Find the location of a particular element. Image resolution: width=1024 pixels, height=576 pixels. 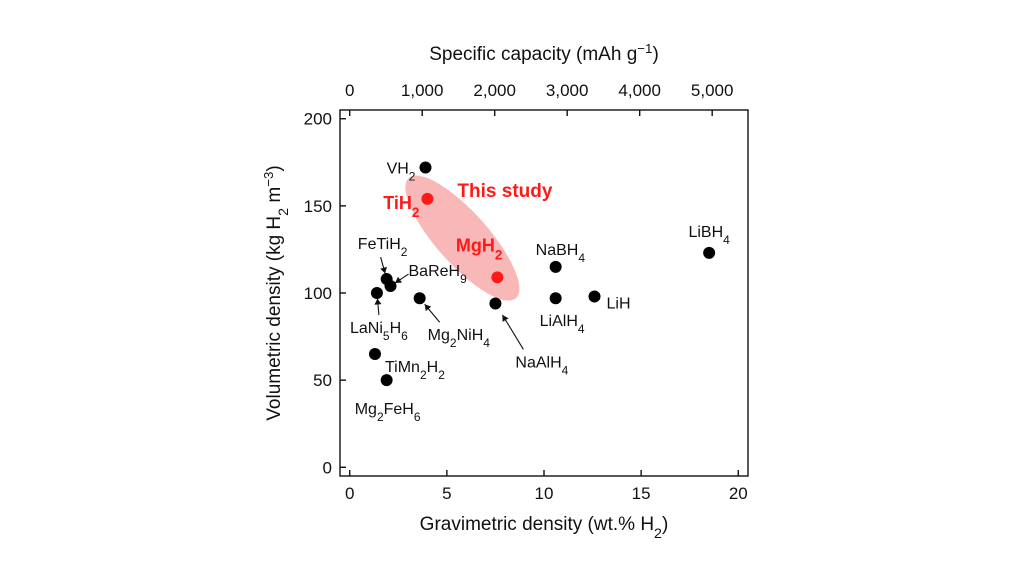

top-axis-title: Specific capacity (mAh g−1) is located at coordinates (544, 53).